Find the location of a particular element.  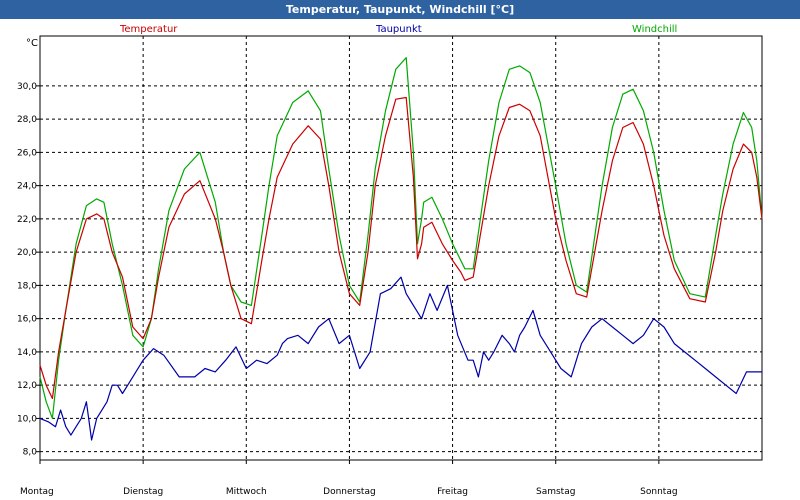

y-tick-label: 14,0 is located at coordinates (27, 353).